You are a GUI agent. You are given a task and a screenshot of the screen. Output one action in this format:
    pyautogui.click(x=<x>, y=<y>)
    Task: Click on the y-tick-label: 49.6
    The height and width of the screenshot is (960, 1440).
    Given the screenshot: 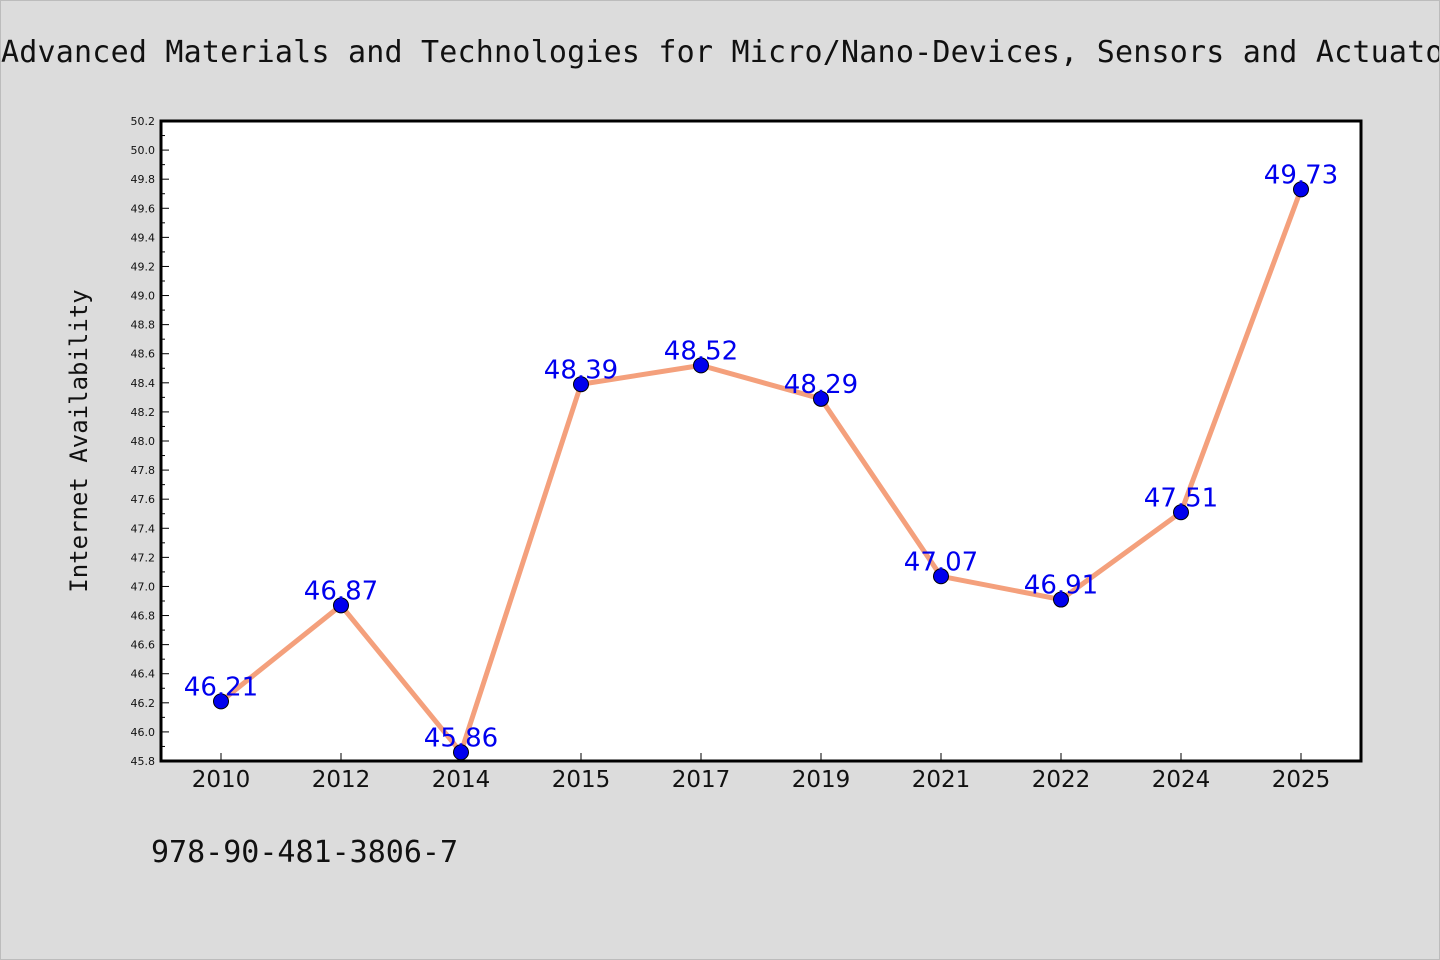 What is the action you would take?
    pyautogui.click(x=143, y=208)
    